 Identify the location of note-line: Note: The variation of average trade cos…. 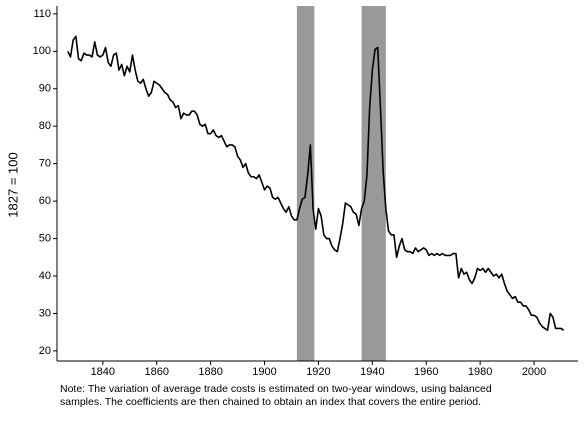
(276, 389).